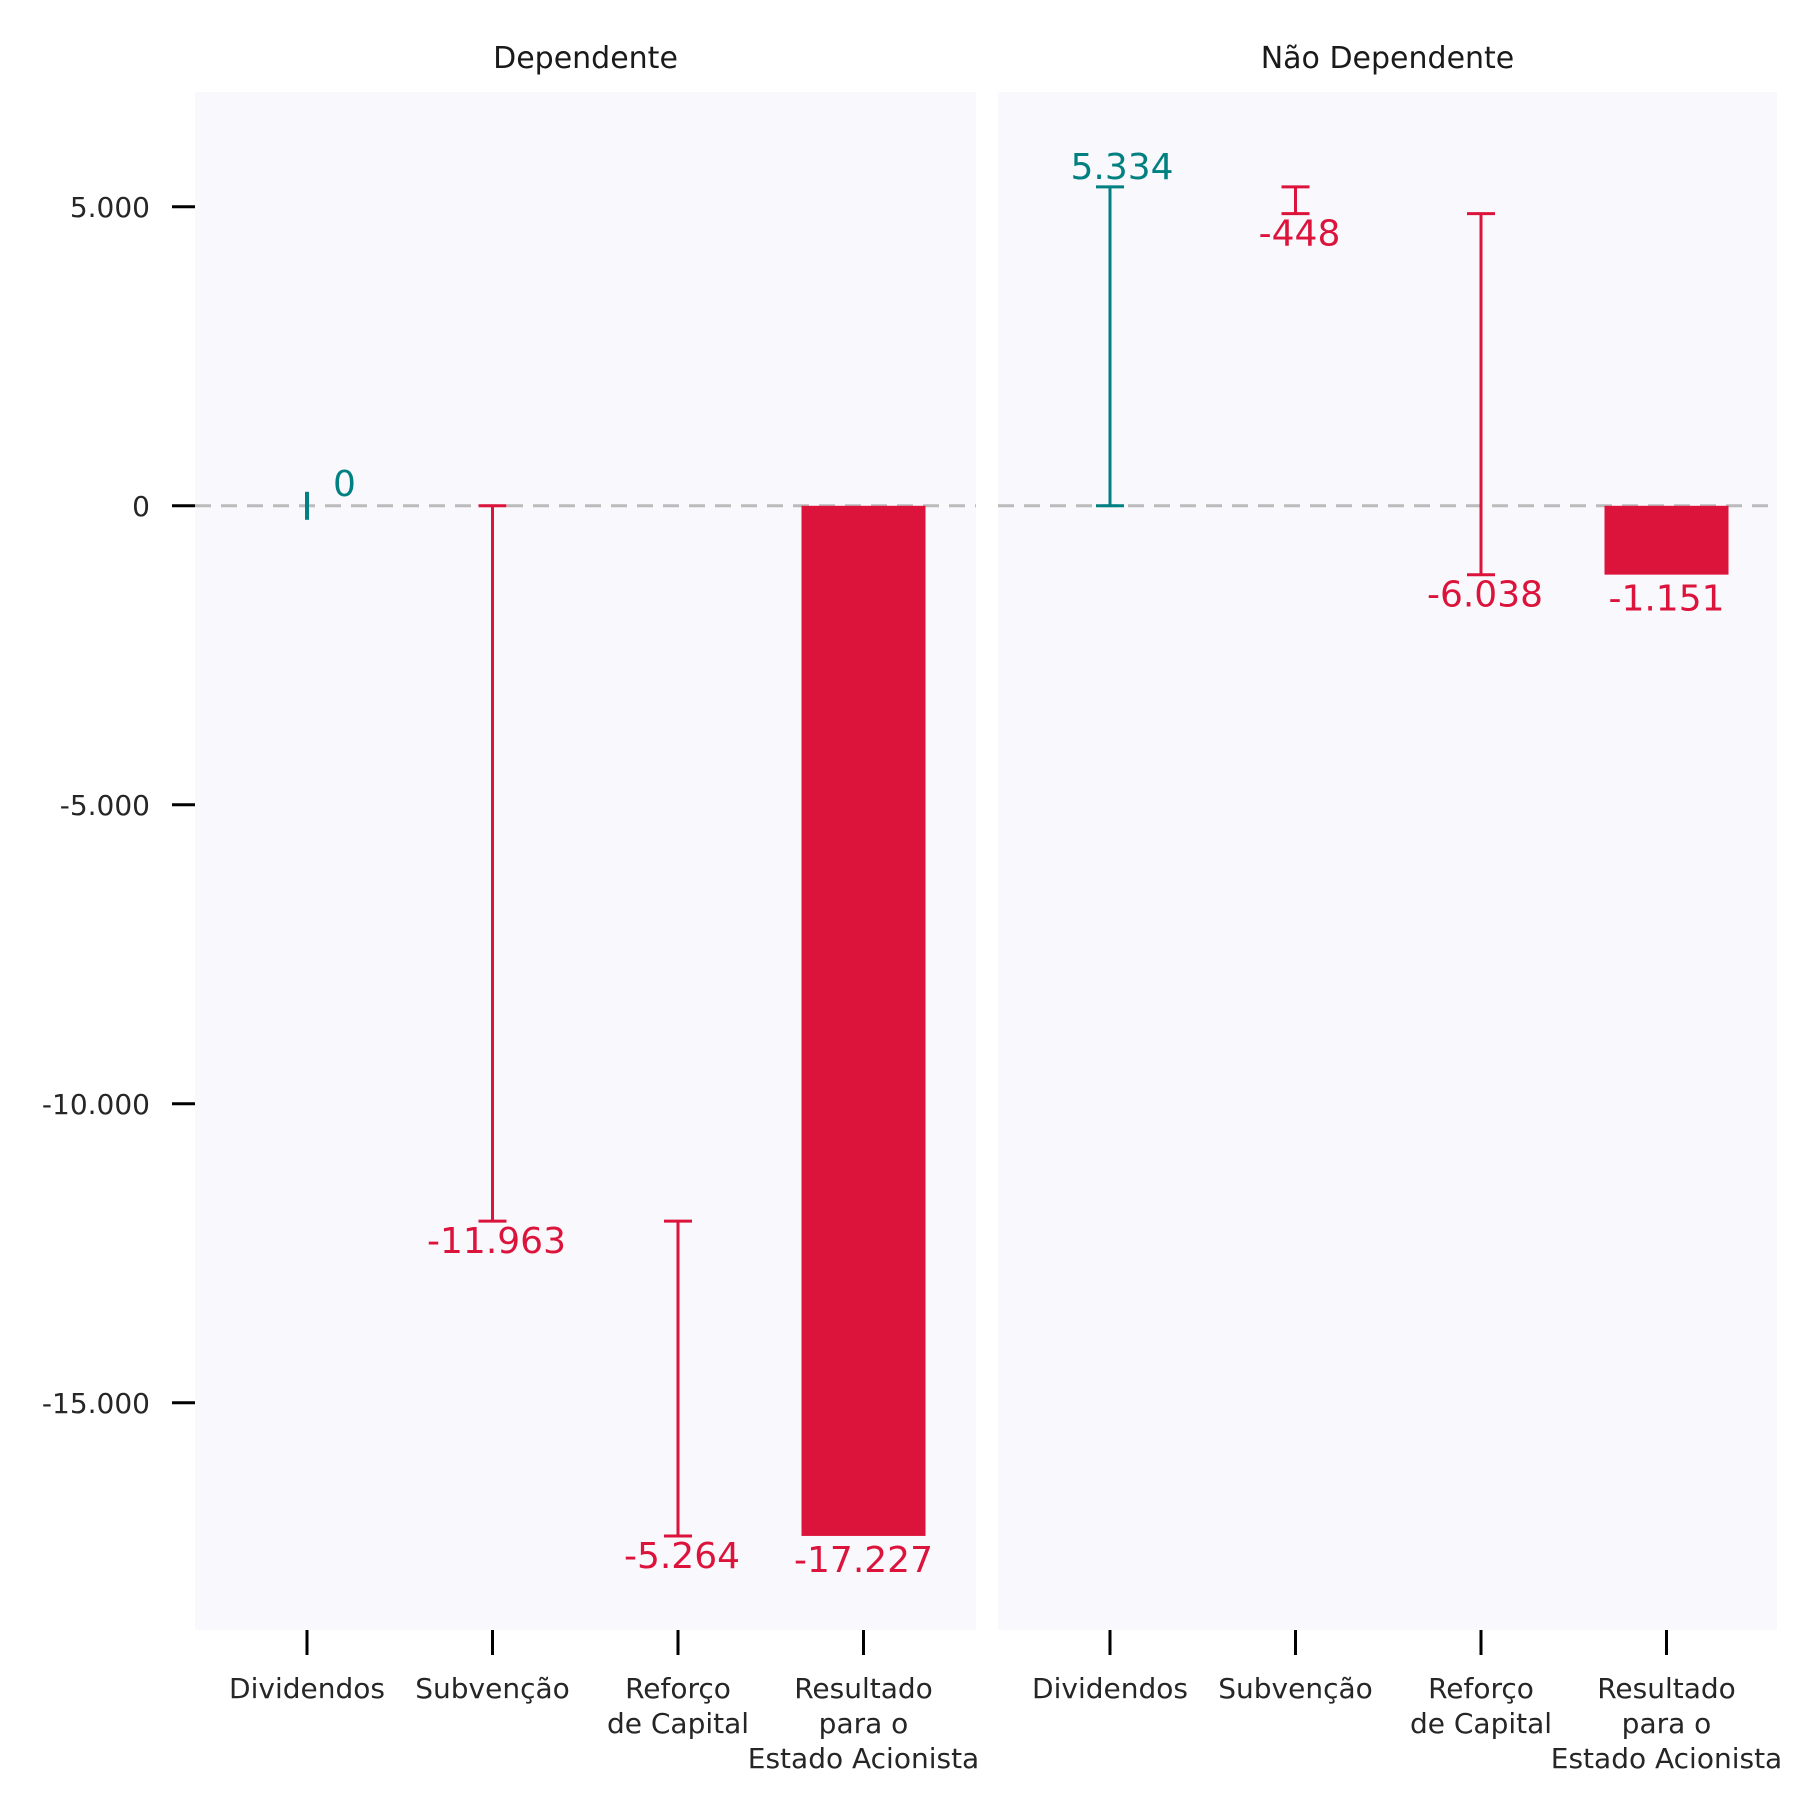 Image resolution: width=1800 pixels, height=1800 pixels. Describe the element at coordinates (1485, 595) in the screenshot. I see `value-label: -6.038` at that location.